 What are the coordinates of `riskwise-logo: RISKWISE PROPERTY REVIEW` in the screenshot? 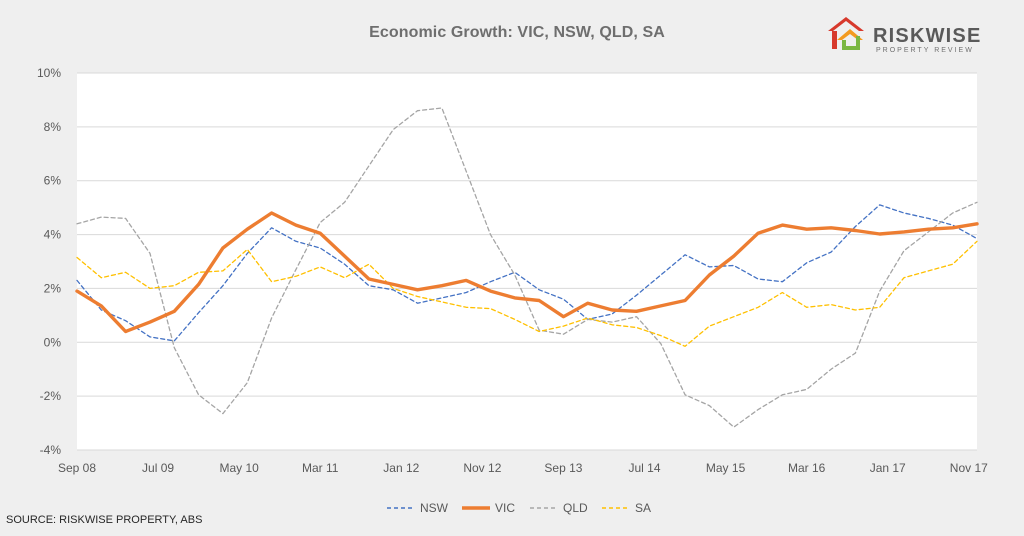 It's located at (906, 35).